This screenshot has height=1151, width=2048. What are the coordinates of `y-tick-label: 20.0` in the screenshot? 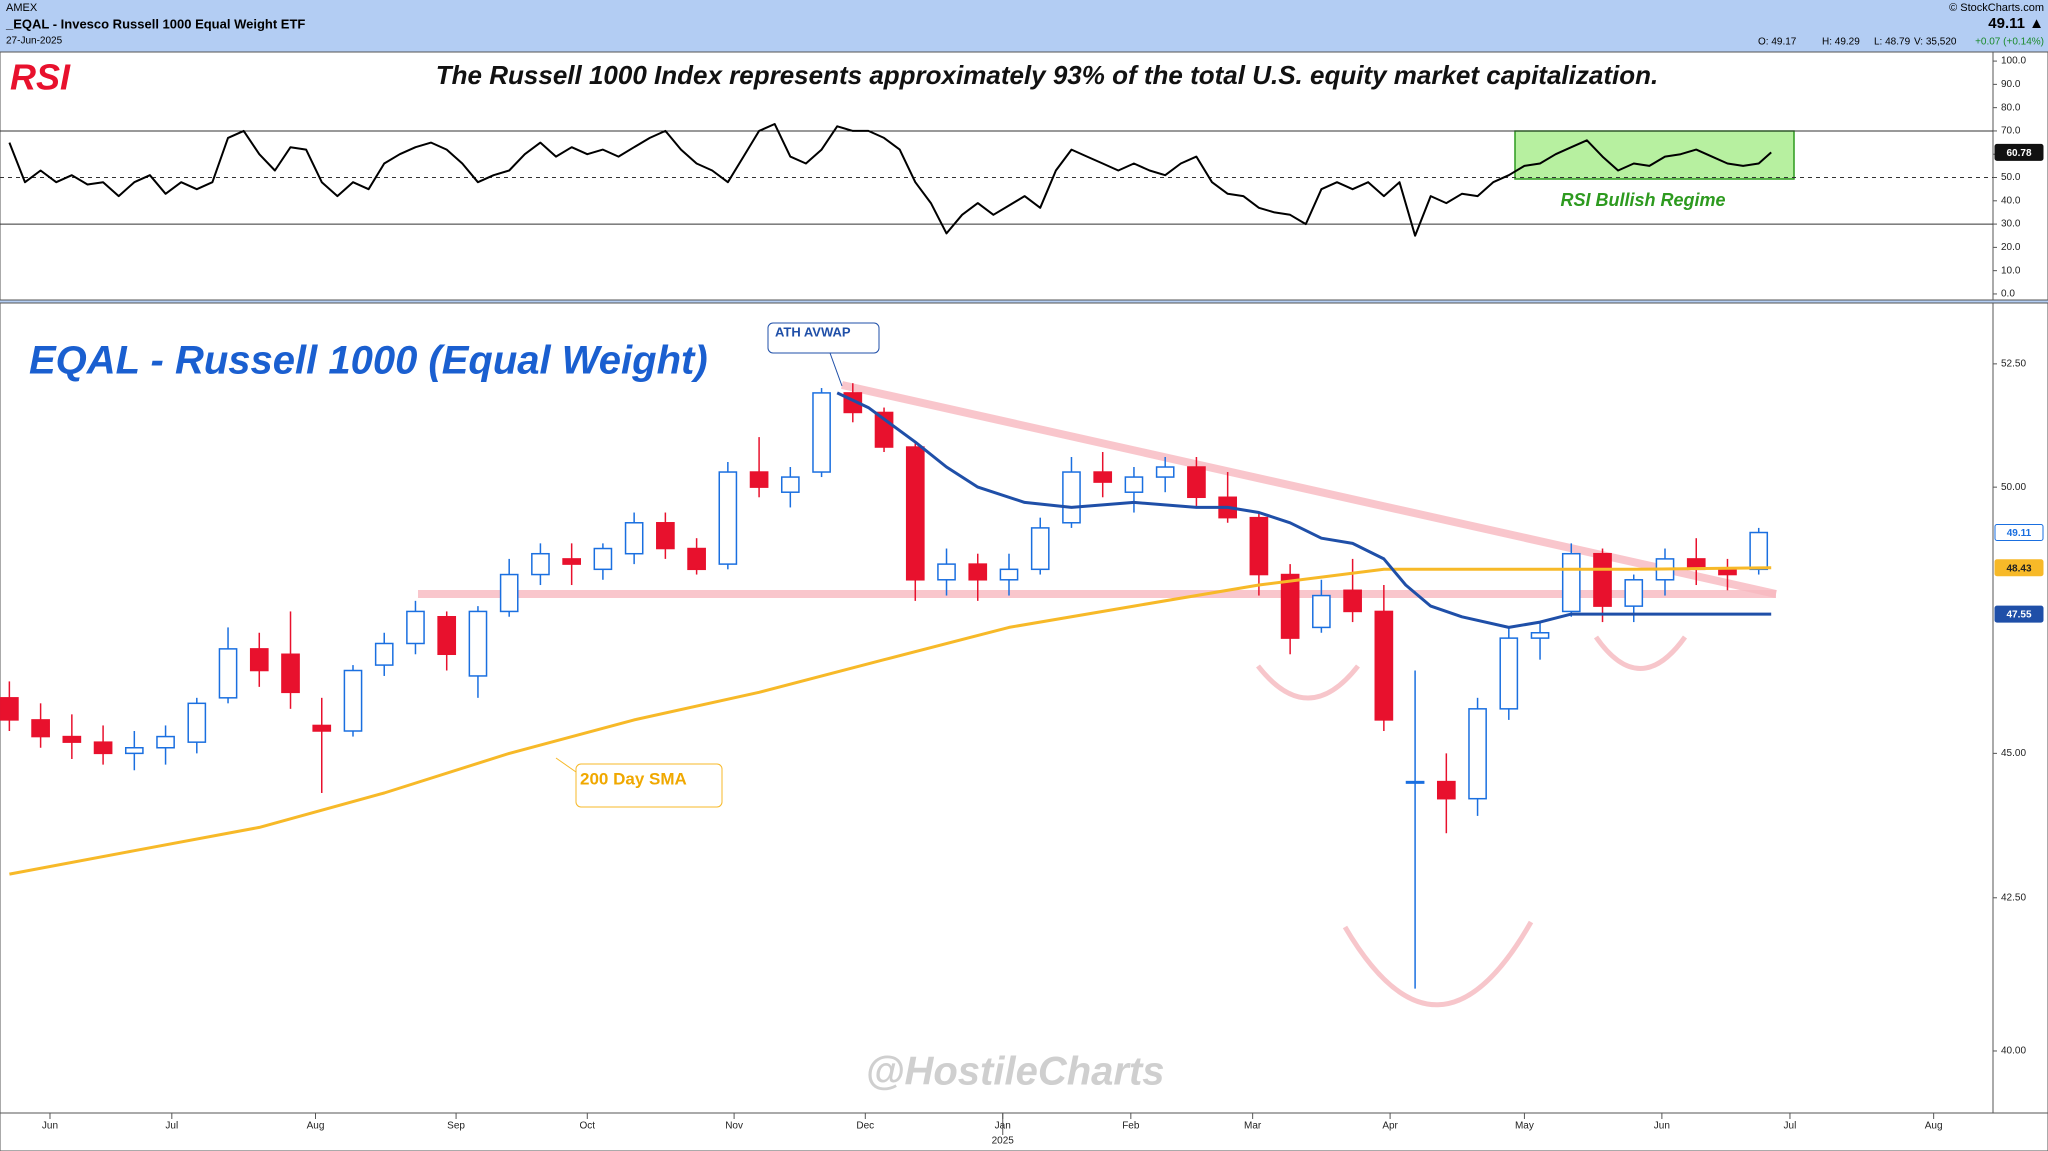 It's located at (2011, 247).